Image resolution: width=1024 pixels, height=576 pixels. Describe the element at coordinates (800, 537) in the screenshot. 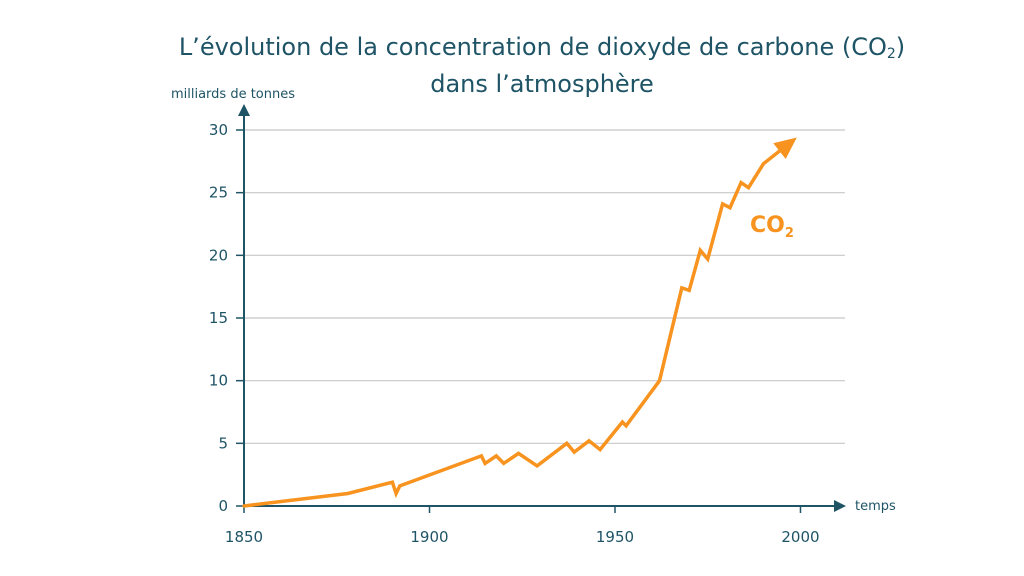

I see `x-tick-label-2000: 2000` at that location.